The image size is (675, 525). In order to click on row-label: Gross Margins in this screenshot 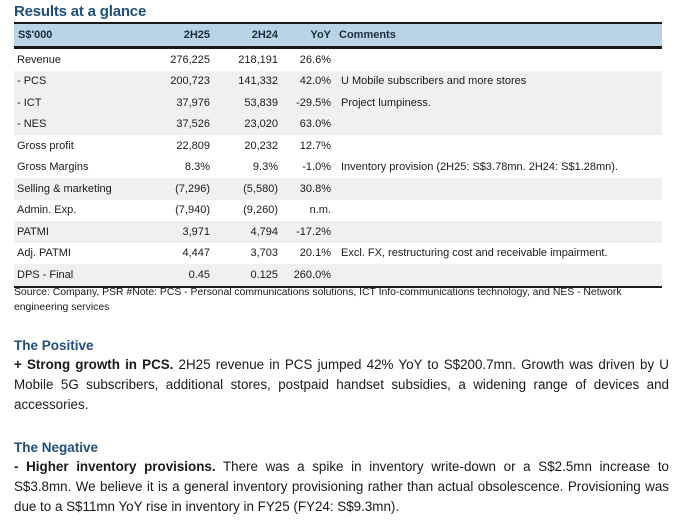, I will do `click(53, 167)`.